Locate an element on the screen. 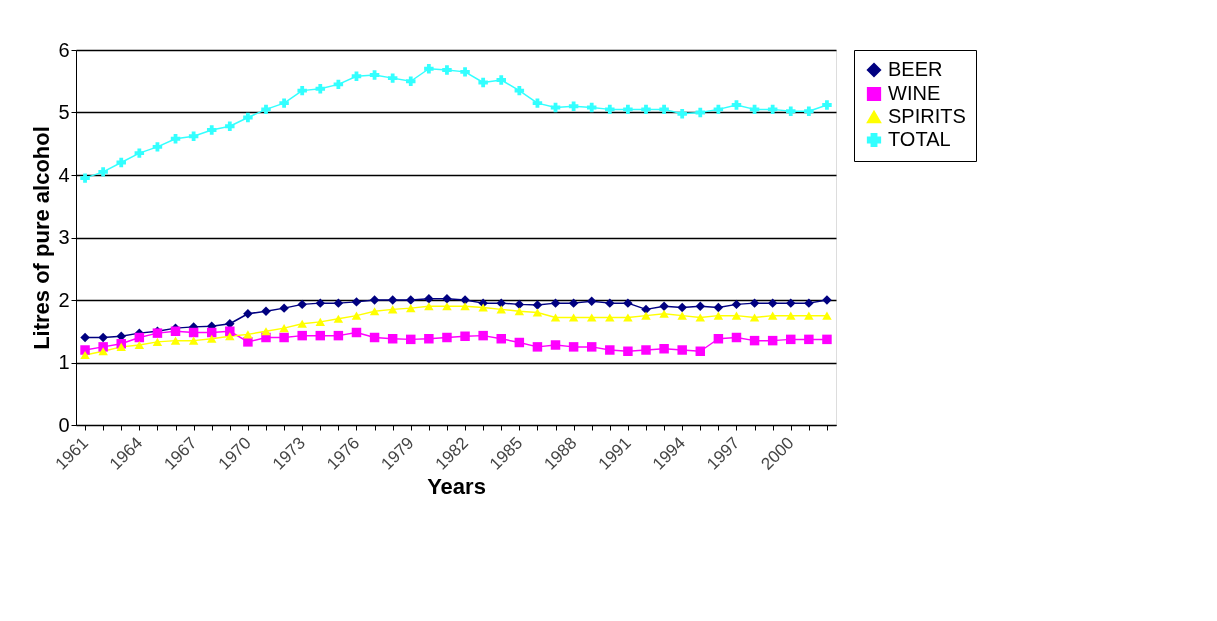  x-axis-title: Years is located at coordinates (456, 486).